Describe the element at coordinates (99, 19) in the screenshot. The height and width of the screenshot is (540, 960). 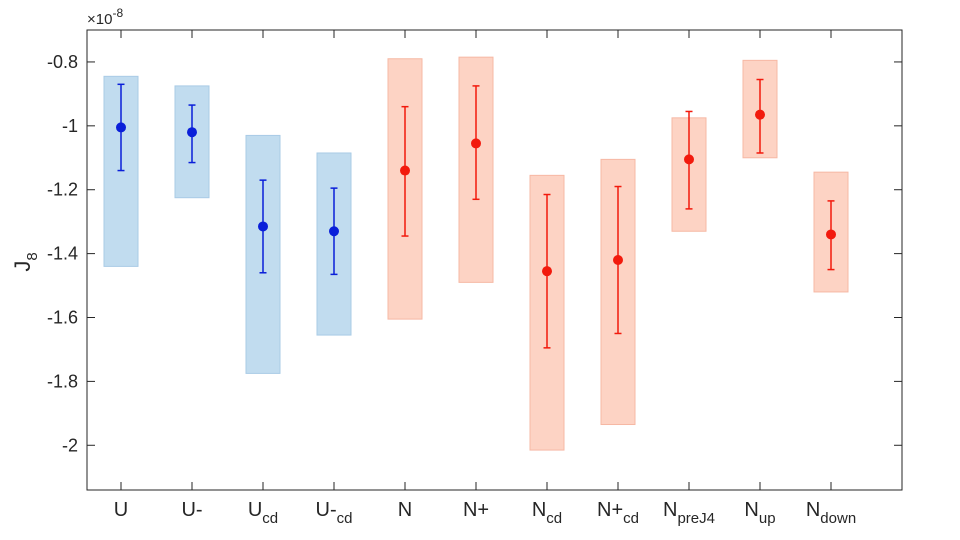
I see `y-axis-multiplier-base: ×10` at that location.